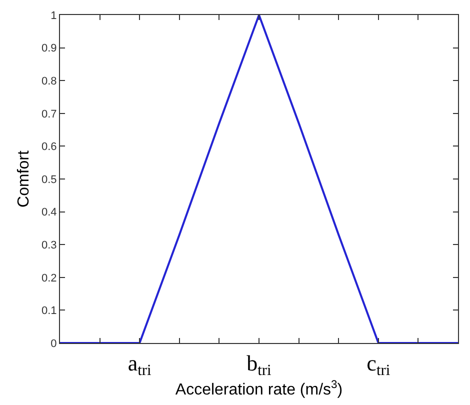 Image resolution: width=470 pixels, height=405 pixels. What do you see at coordinates (49, 311) in the screenshot?
I see `y-tick-label: 0.1` at bounding box center [49, 311].